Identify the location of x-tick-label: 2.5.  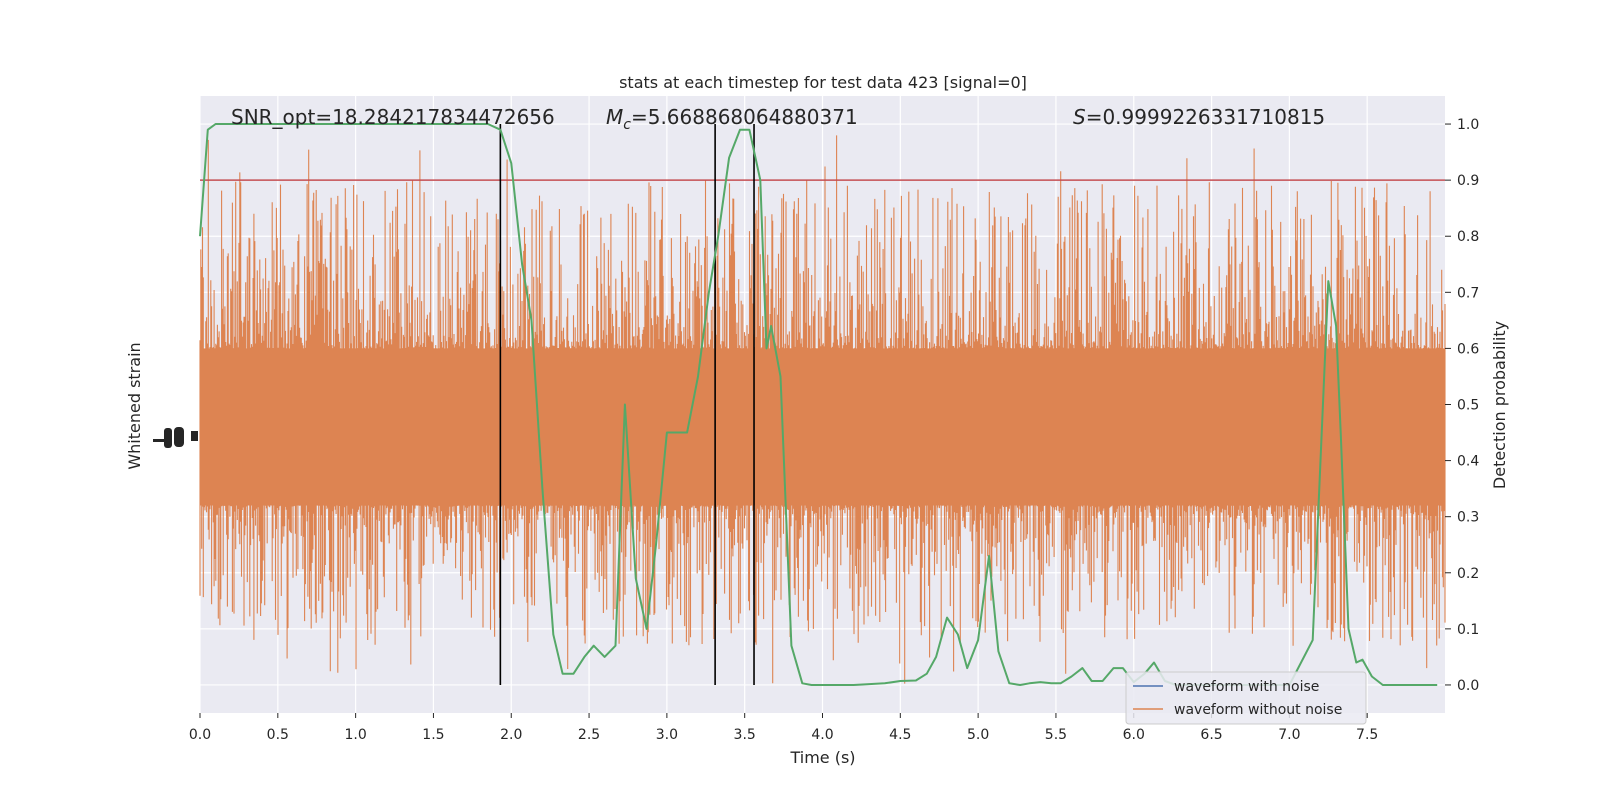
(589, 735).